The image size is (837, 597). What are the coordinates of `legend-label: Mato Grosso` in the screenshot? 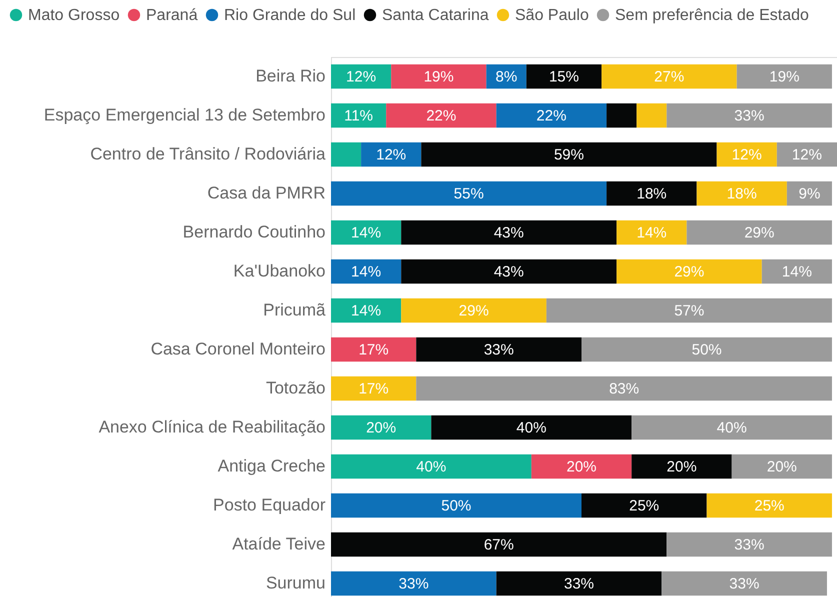 It's located at (74, 15).